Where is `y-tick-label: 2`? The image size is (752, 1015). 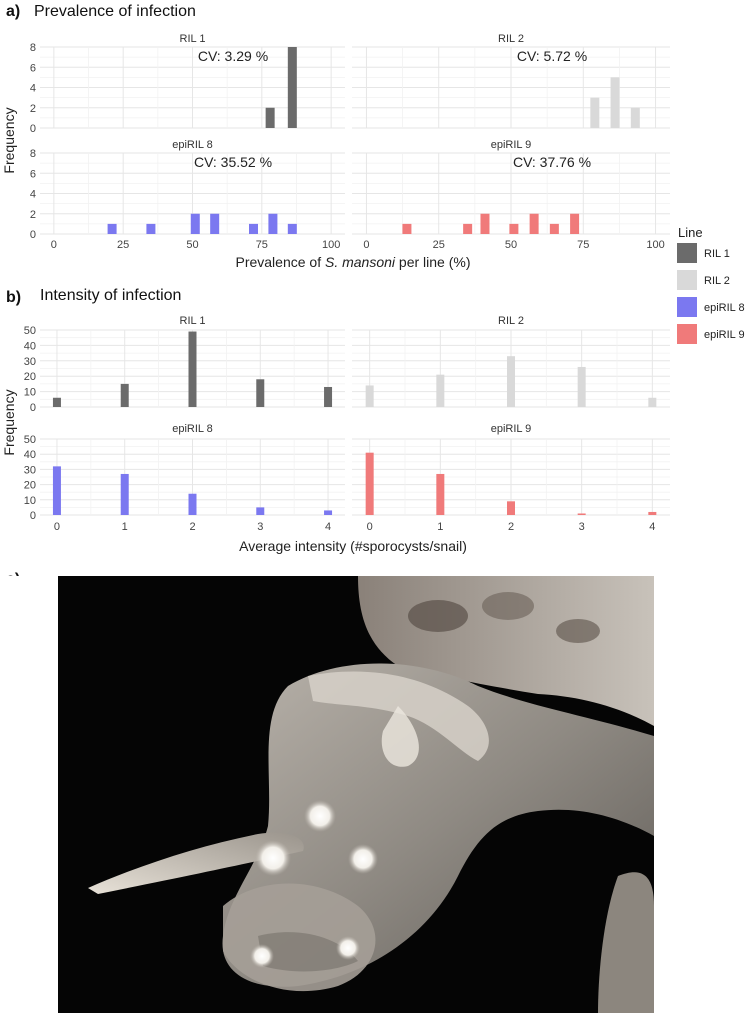 y-tick-label: 2 is located at coordinates (33, 109).